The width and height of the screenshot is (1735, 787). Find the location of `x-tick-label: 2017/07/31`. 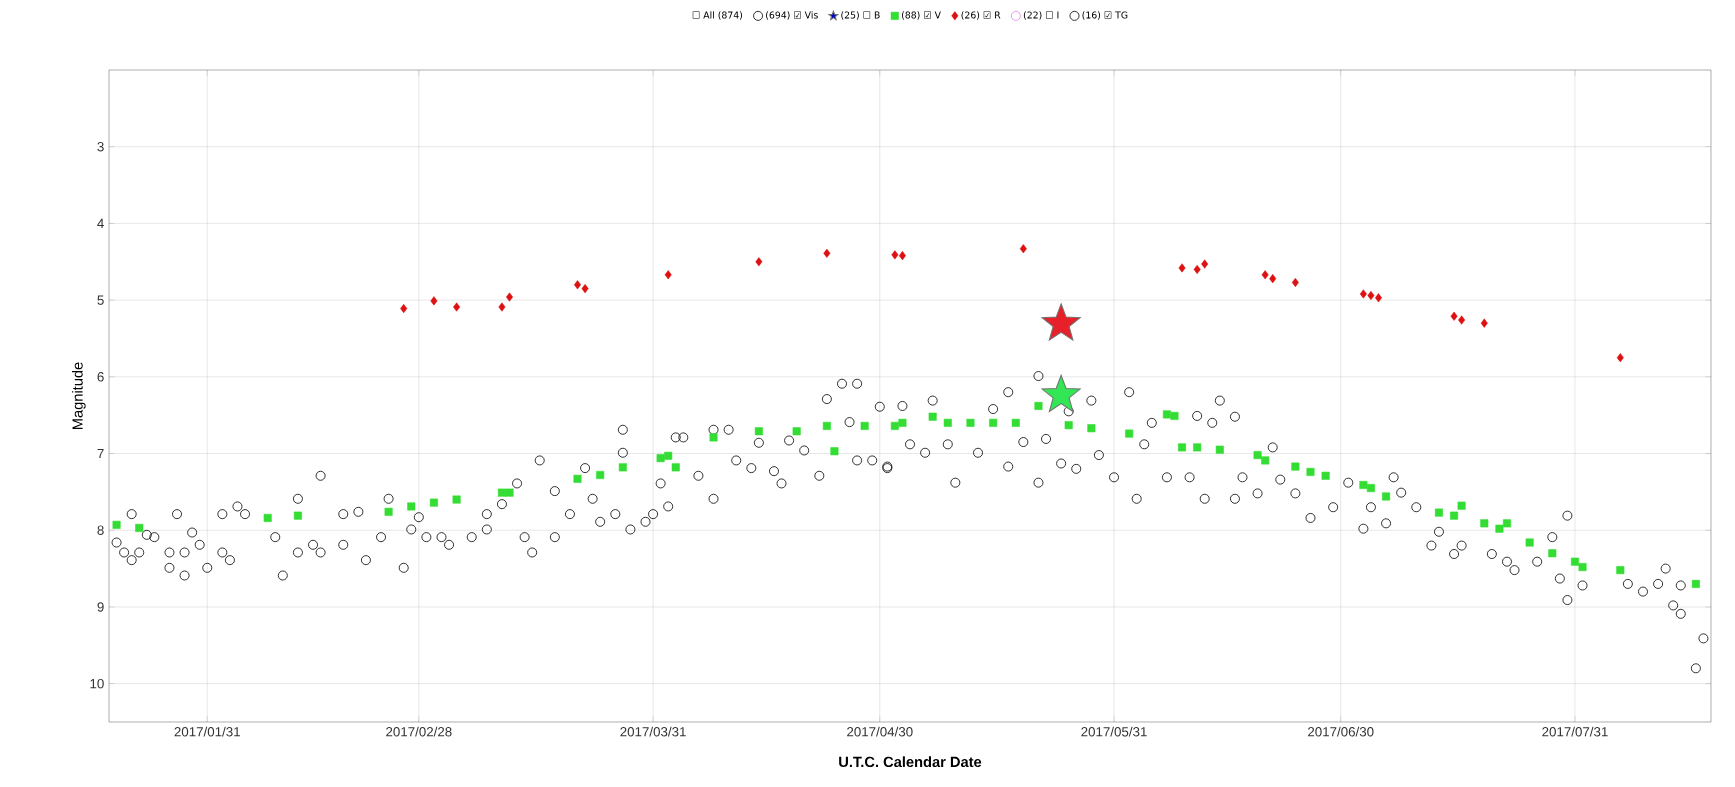

x-tick-label: 2017/07/31 is located at coordinates (1575, 731).